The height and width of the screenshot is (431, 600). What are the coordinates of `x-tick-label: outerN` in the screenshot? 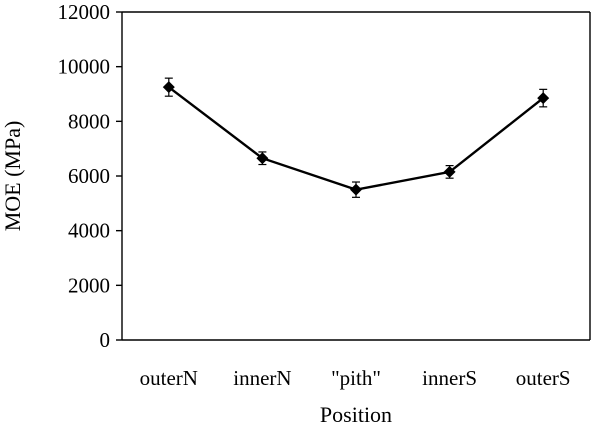 It's located at (169, 378).